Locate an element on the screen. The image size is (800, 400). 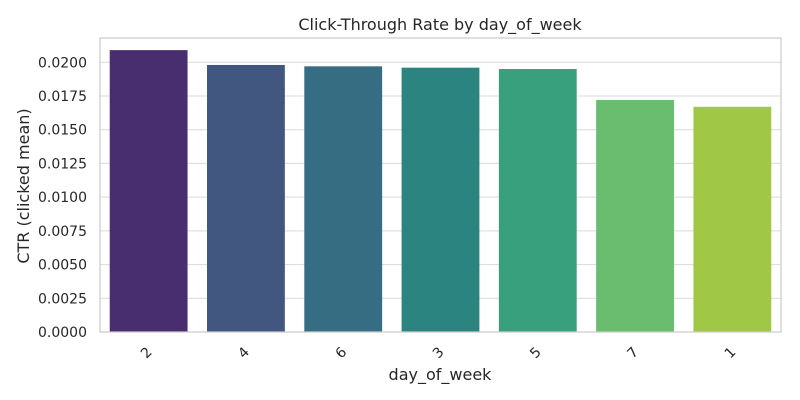
x-tick-label: 2 is located at coordinates (147, 353).